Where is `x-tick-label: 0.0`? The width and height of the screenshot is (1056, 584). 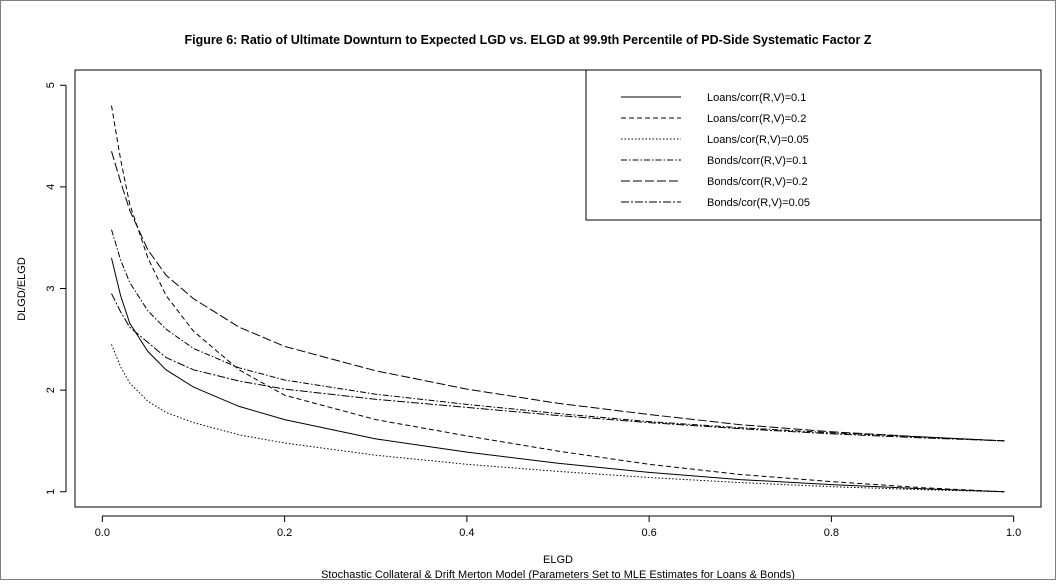 x-tick-label: 0.0 is located at coordinates (102, 533).